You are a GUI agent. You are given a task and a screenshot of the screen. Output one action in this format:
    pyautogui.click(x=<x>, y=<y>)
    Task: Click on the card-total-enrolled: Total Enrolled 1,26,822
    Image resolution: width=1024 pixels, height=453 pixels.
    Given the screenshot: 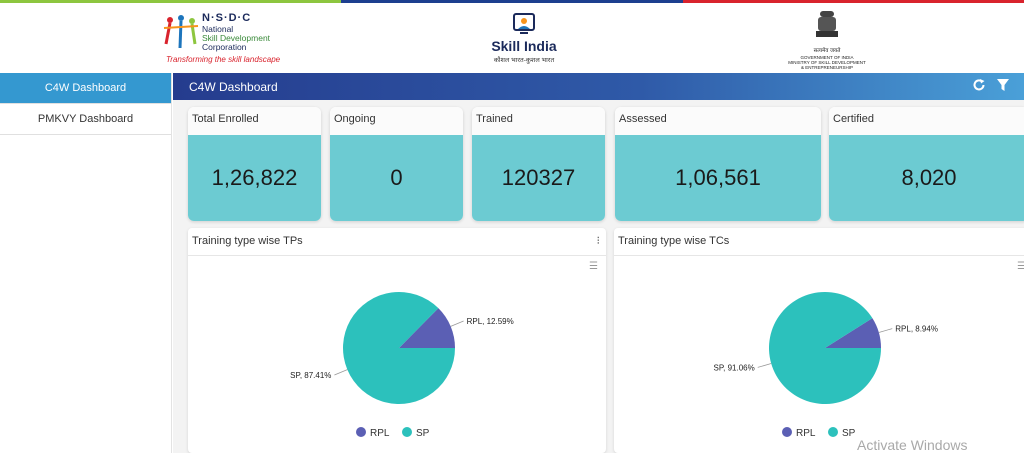 What is the action you would take?
    pyautogui.click(x=254, y=164)
    